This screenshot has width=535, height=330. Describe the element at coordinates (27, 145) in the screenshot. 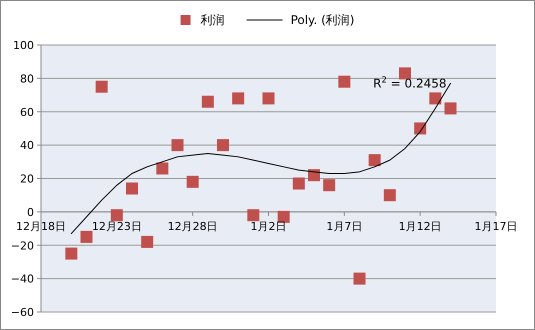

I see `y-tick-label: 40` at that location.